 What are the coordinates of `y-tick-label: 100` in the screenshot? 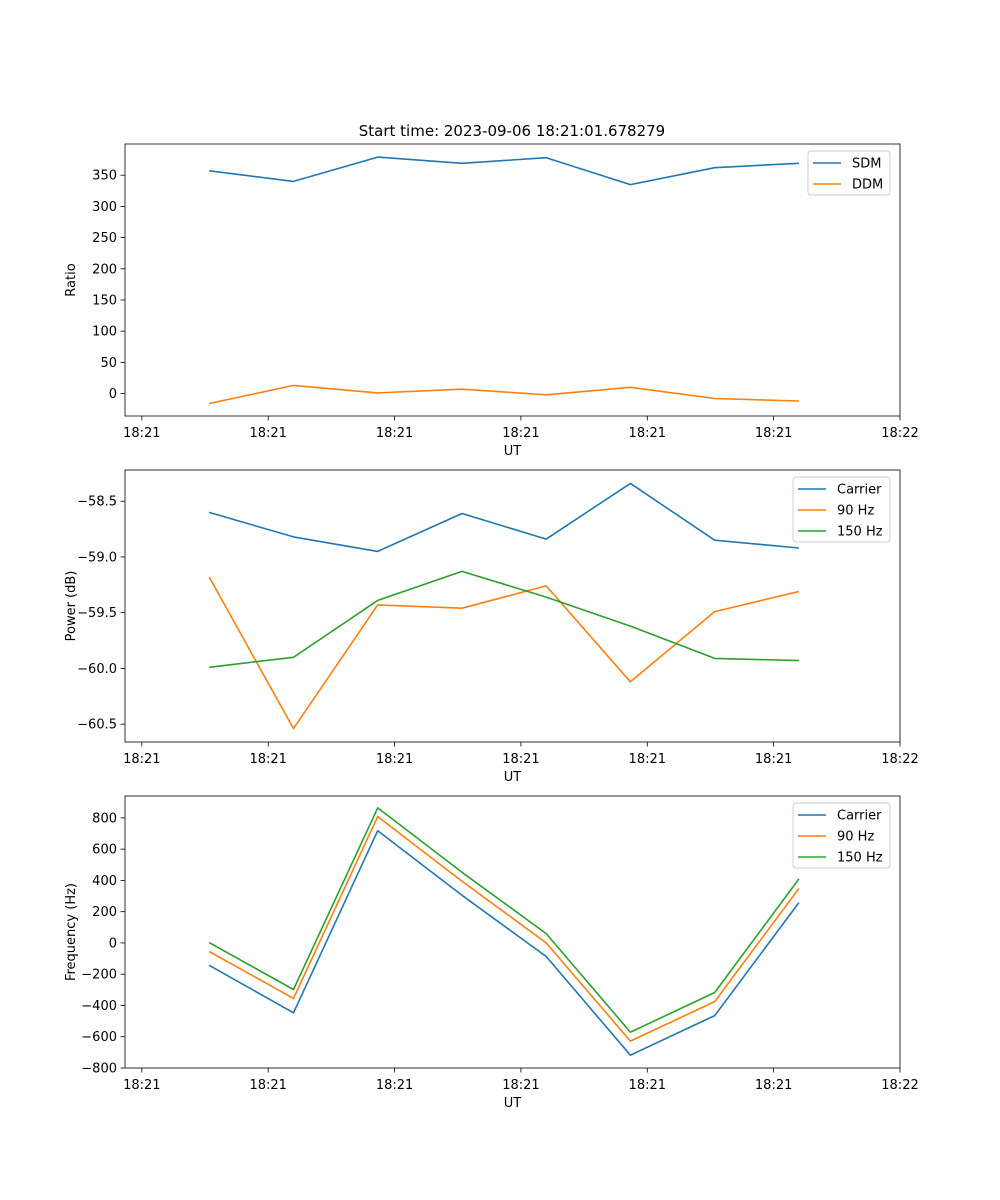 It's located at (104, 332).